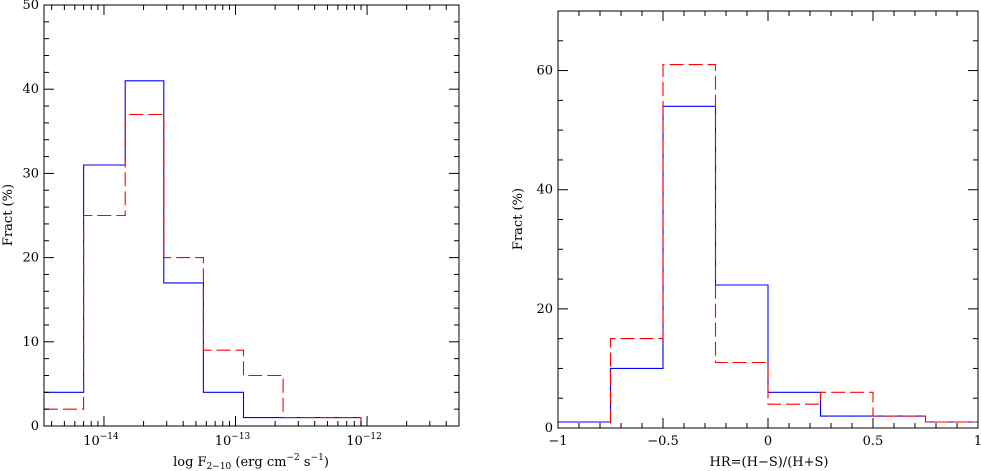 The width and height of the screenshot is (981, 471). Describe the element at coordinates (30, 89) in the screenshot. I see `left-y-tick-label: 40` at that location.